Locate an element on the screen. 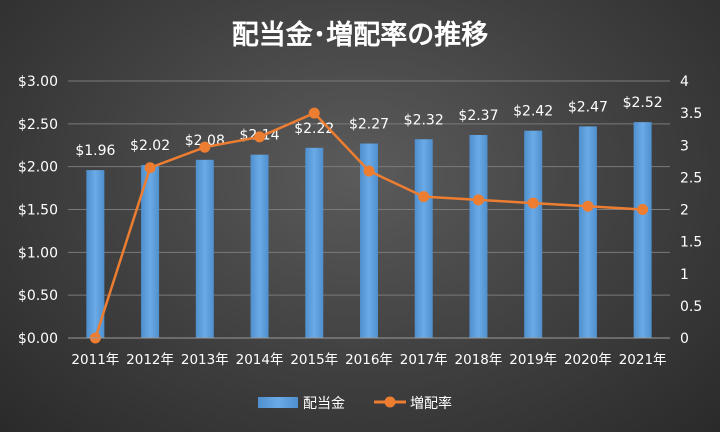  bar-data-label: $2.32 is located at coordinates (424, 120).